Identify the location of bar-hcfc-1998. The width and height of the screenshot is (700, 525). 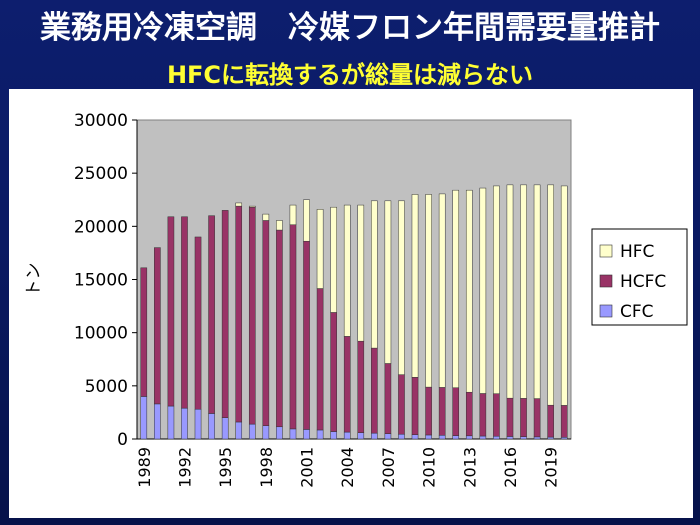
(266, 323).